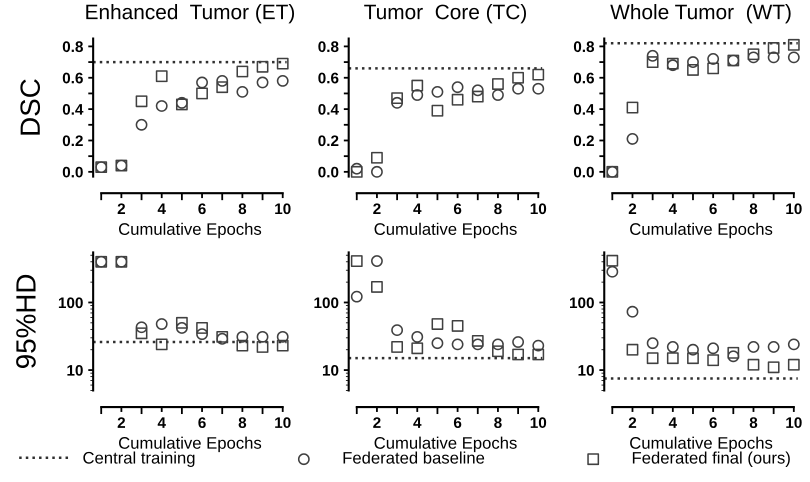 The width and height of the screenshot is (810, 482). I want to click on chart-title: Whole Tumor (WT), so click(700, 14).